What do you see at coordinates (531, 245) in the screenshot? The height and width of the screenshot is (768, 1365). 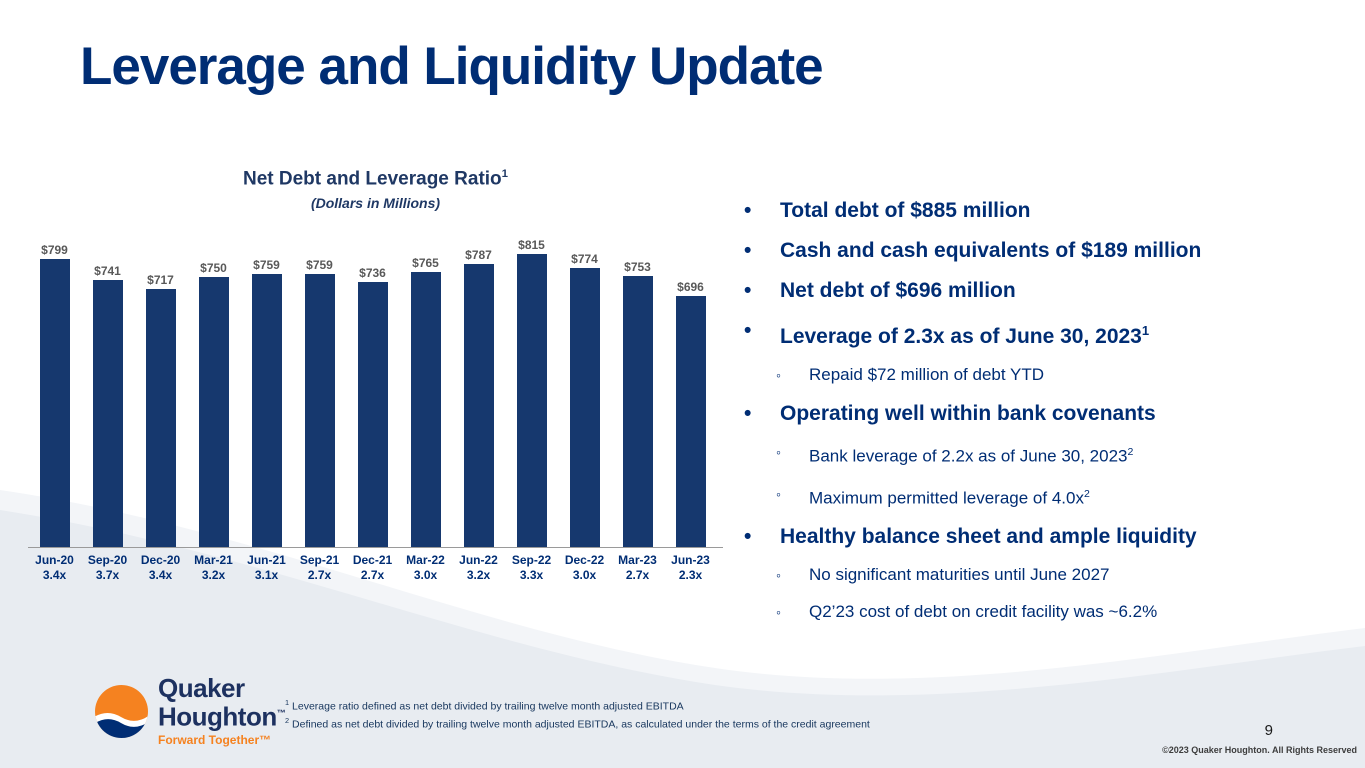 I see `bar-value-label: $815` at bounding box center [531, 245].